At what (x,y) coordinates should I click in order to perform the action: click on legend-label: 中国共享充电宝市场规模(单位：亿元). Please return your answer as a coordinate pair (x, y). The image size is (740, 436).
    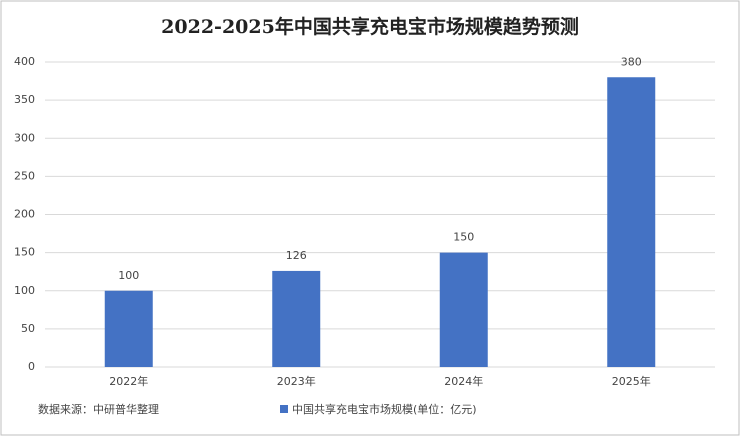
    Looking at the image, I should click on (384, 409).